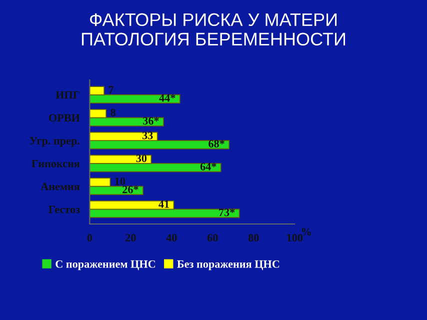  I want to click on x-tick-label: 100, so click(295, 238).